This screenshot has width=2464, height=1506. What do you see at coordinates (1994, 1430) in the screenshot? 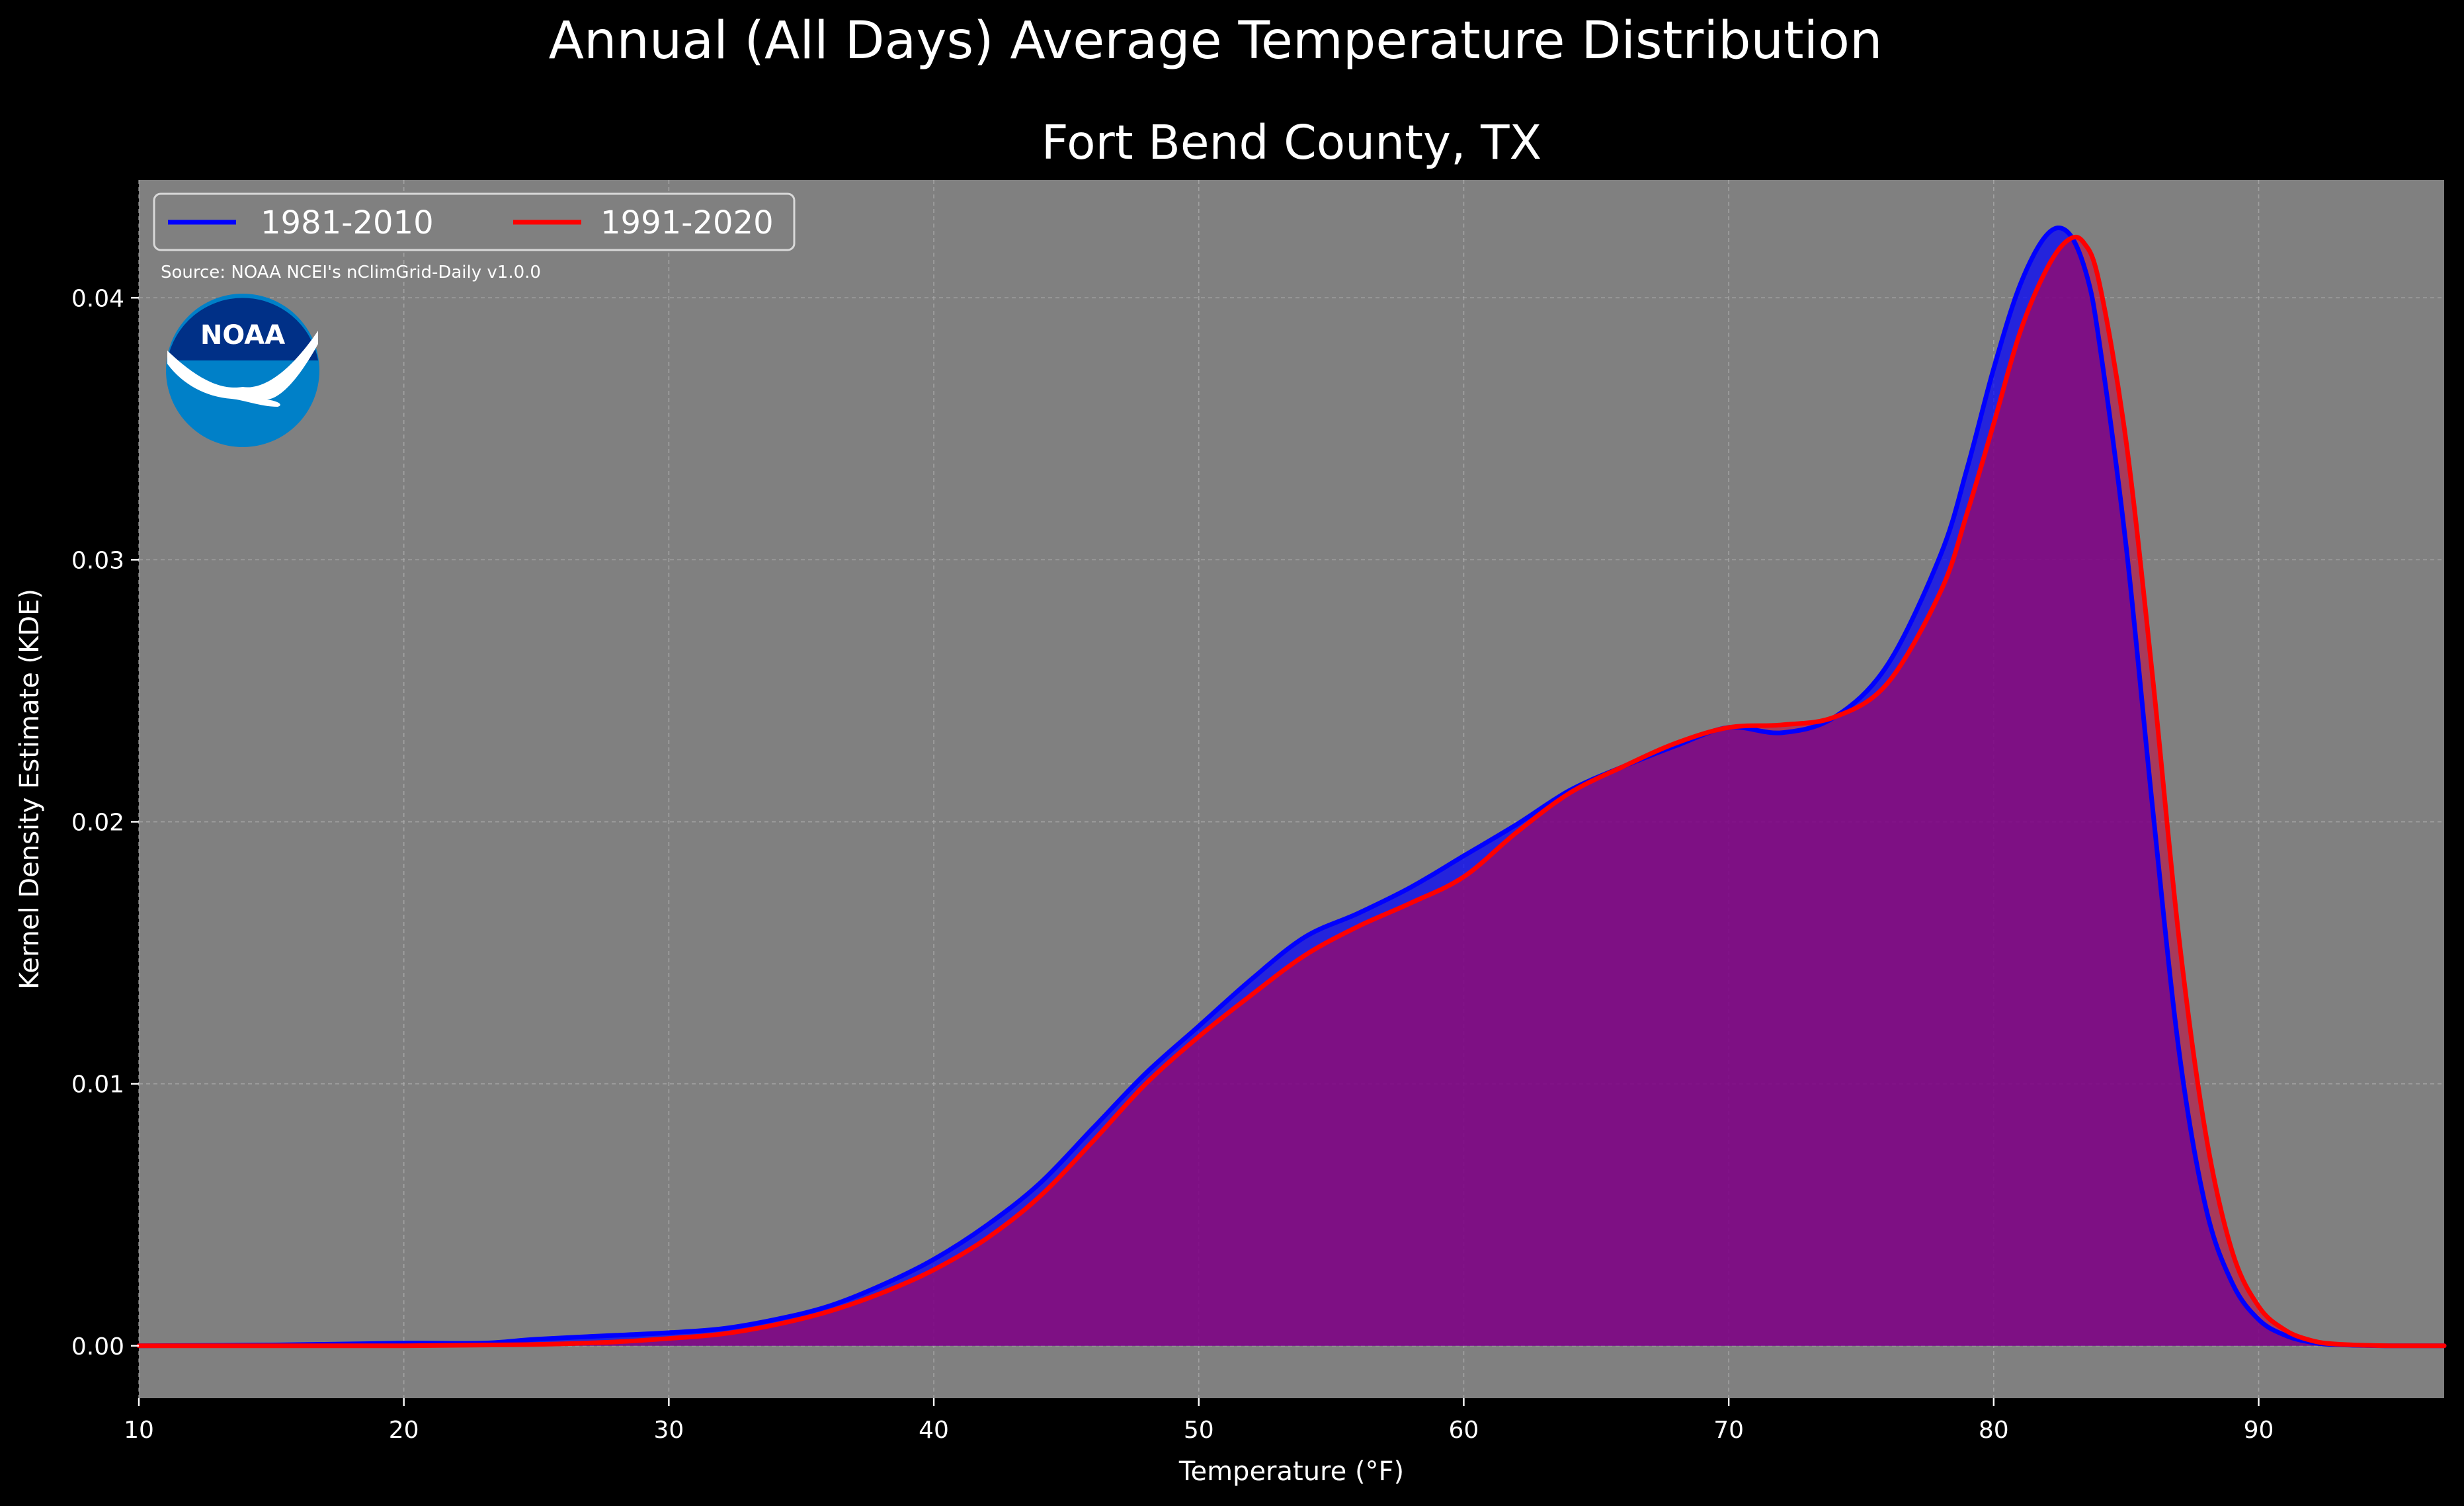
I see `x-tick-label: 80` at bounding box center [1994, 1430].